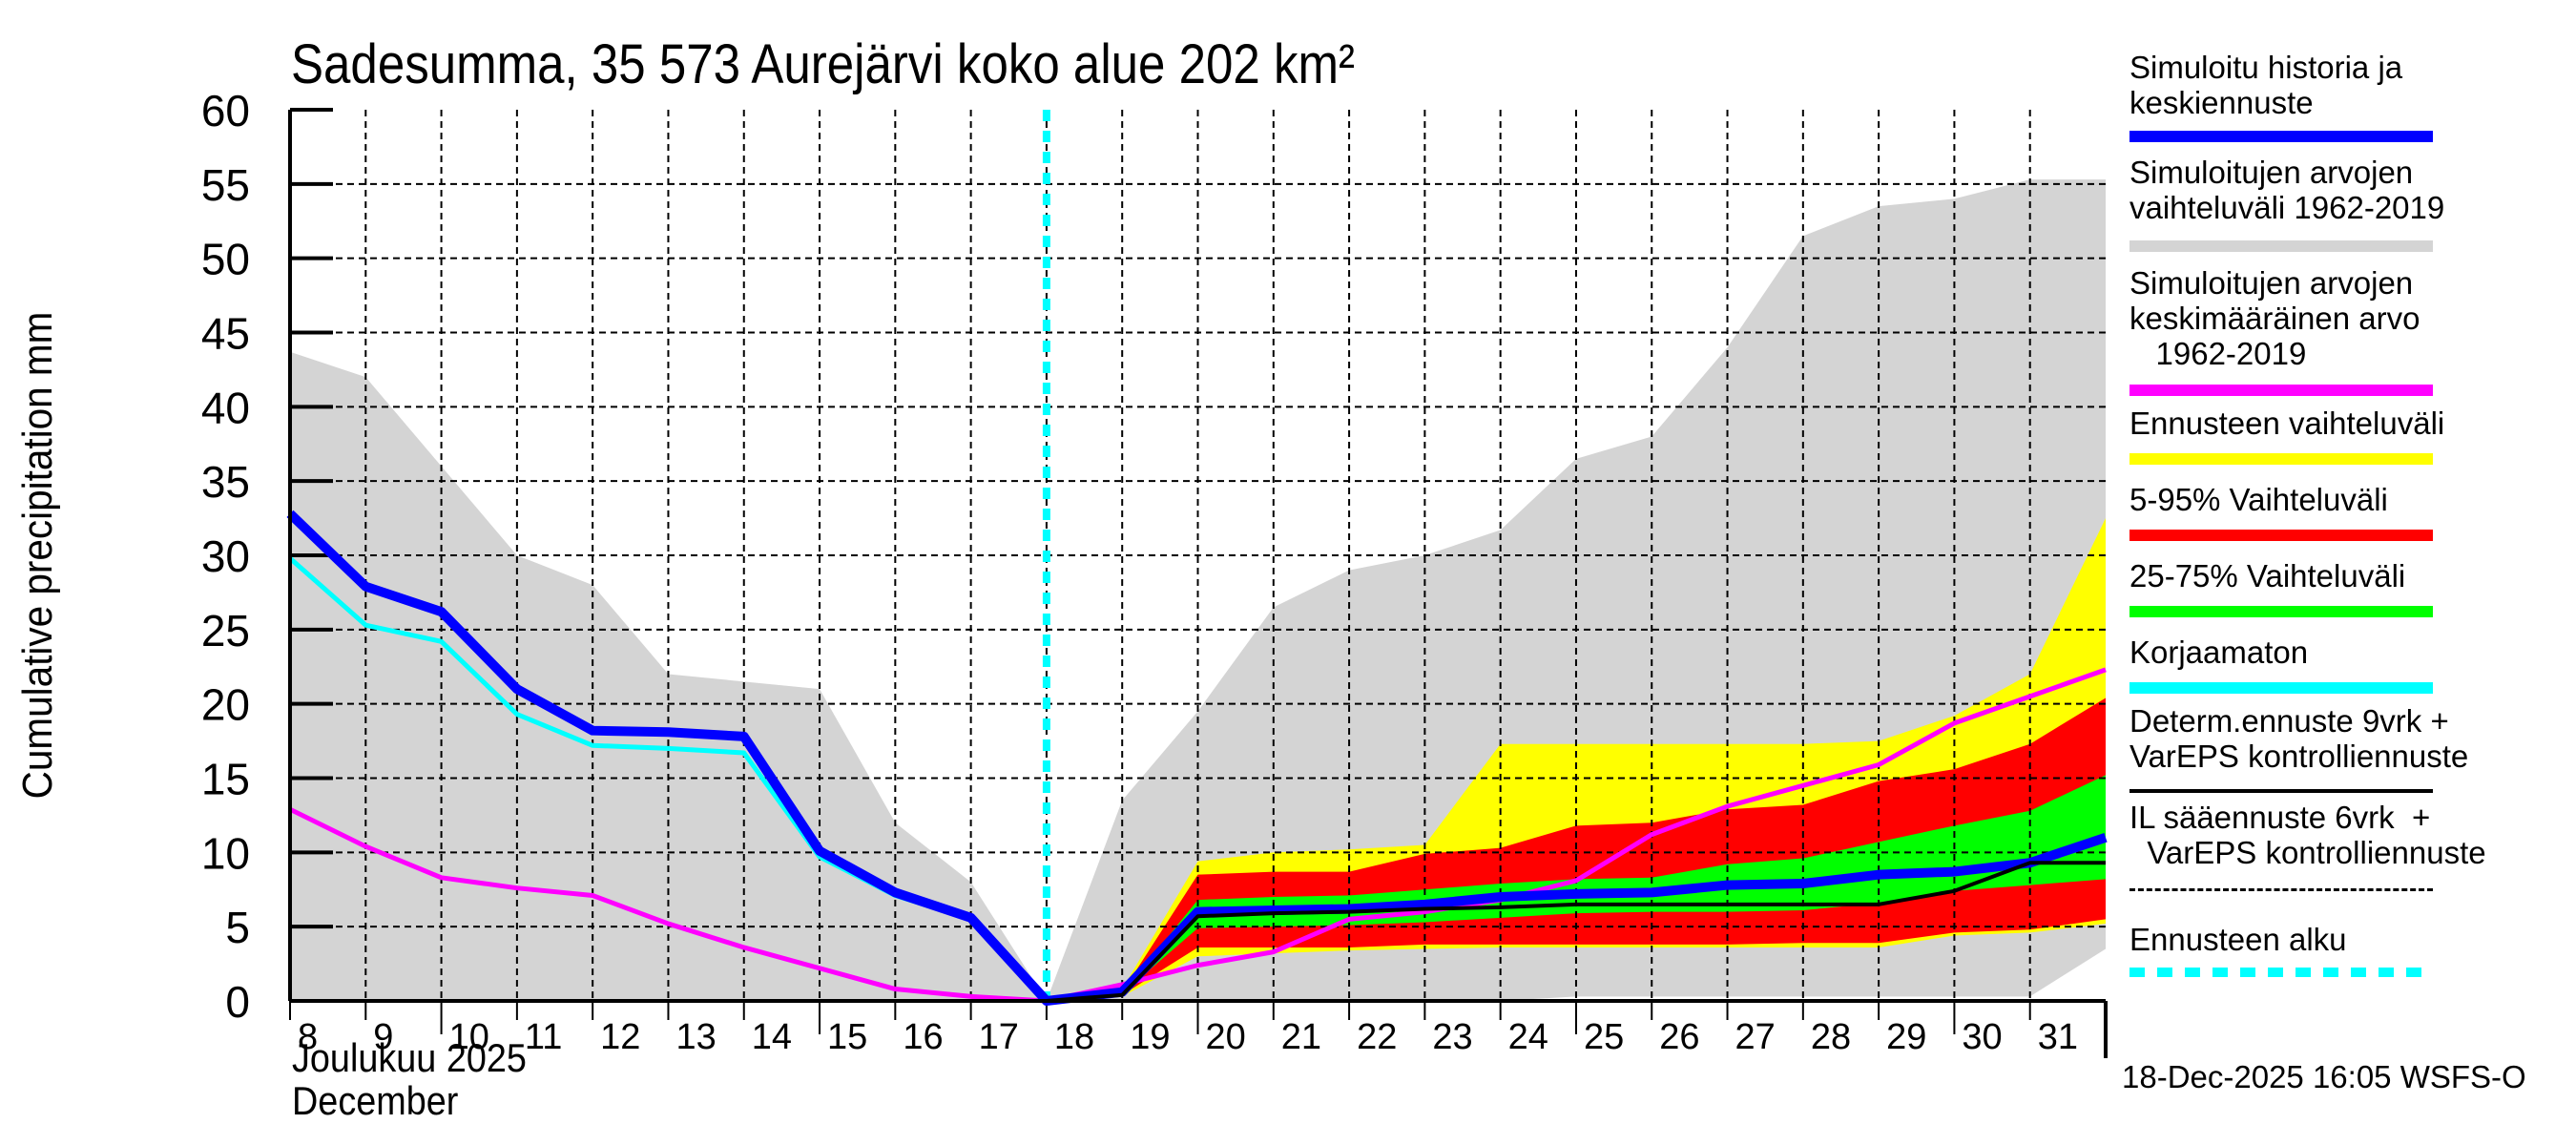 This screenshot has height=1145, width=2576. What do you see at coordinates (225, 482) in the screenshot?
I see `y-tick-label: 35` at bounding box center [225, 482].